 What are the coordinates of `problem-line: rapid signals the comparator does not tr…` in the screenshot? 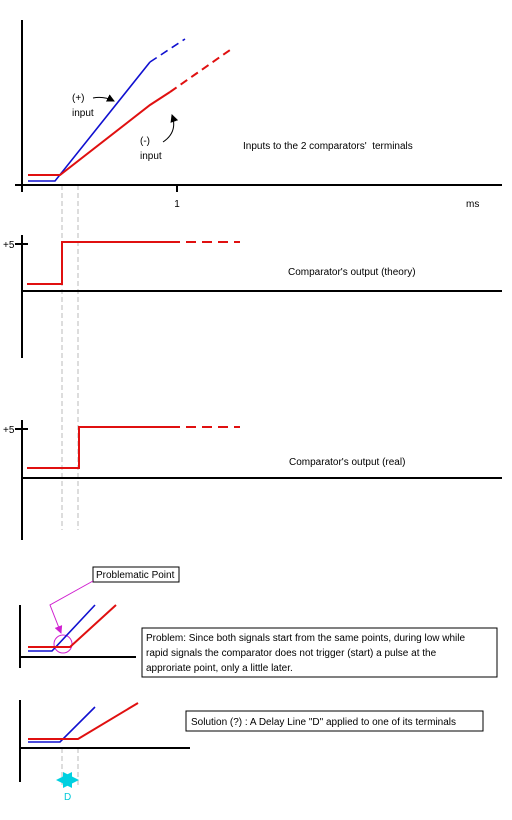 It's located at (291, 653).